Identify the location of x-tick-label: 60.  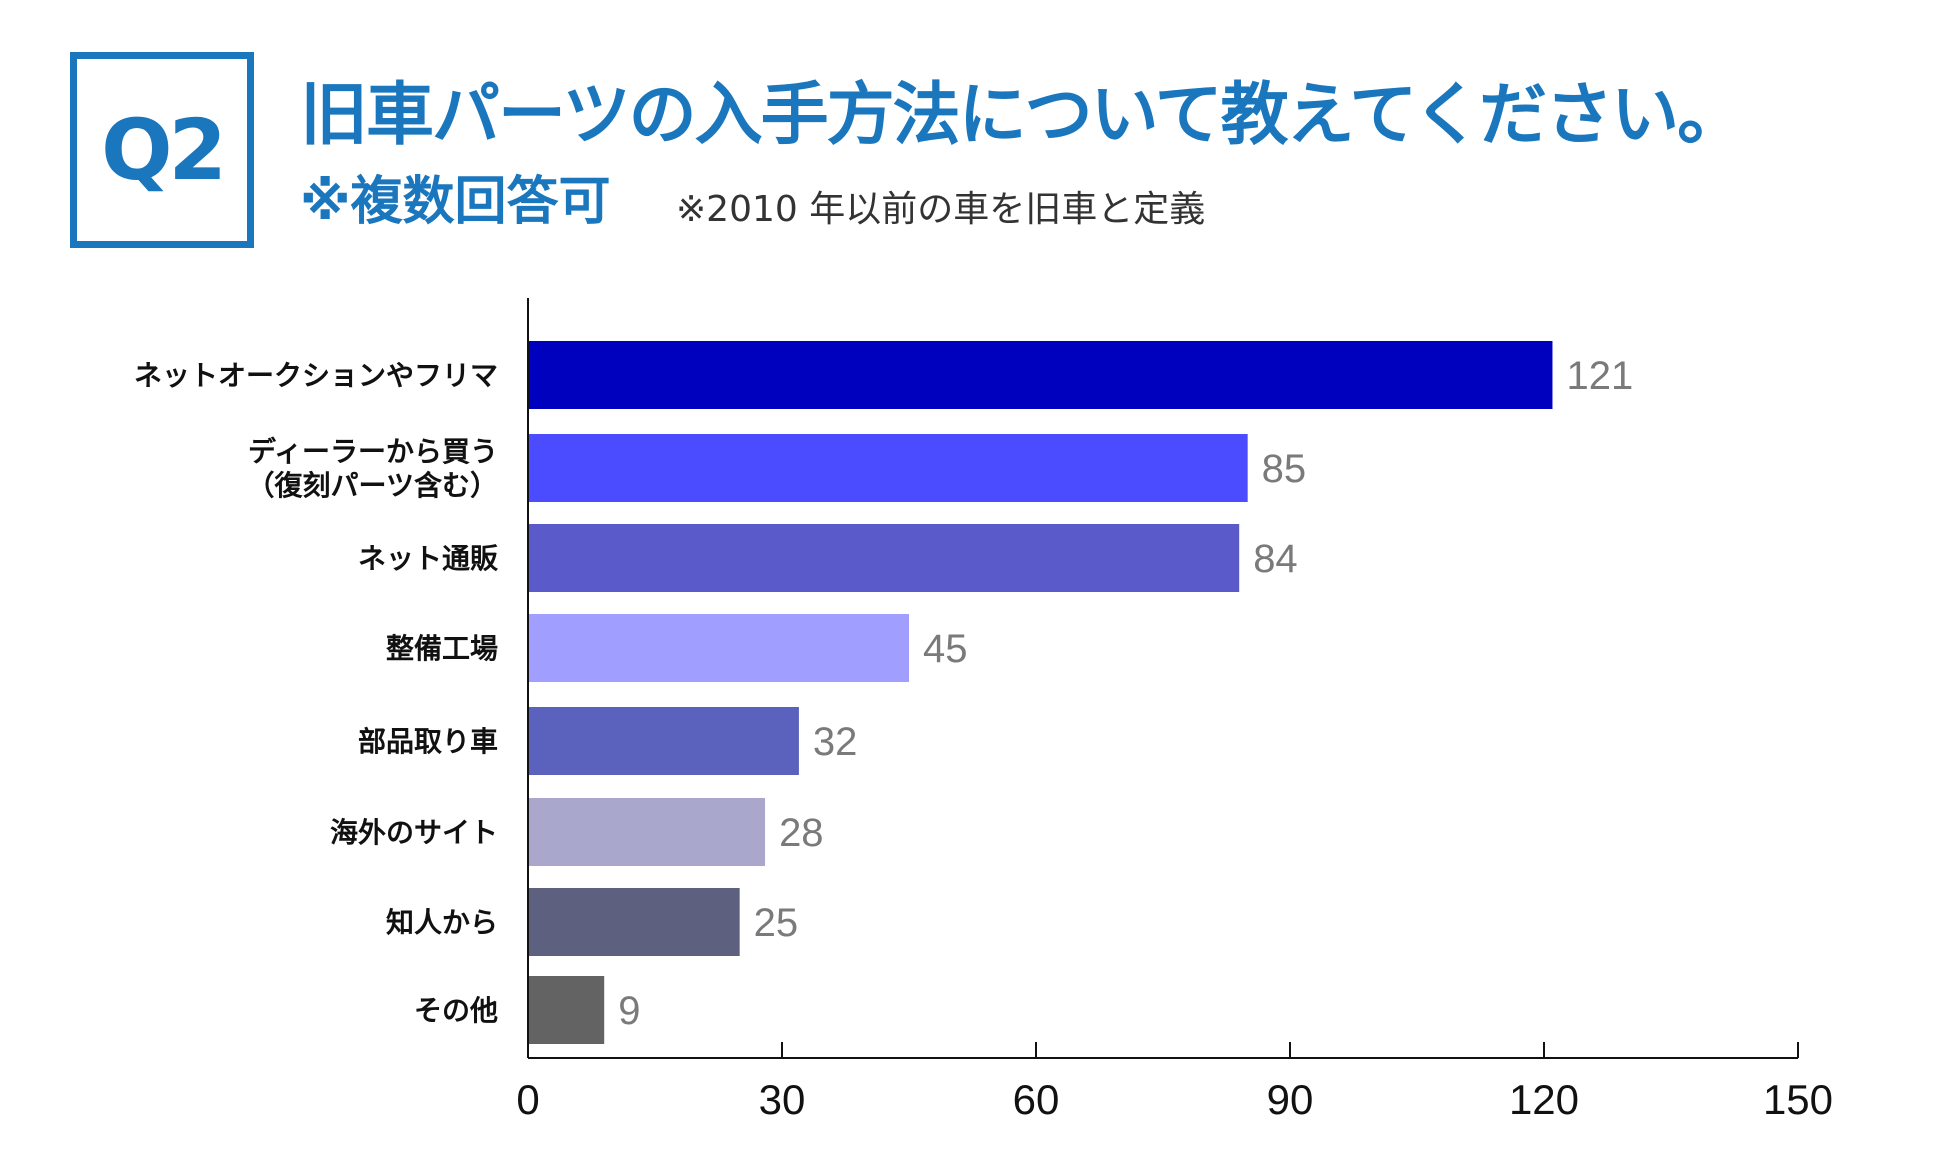
(1036, 1099).